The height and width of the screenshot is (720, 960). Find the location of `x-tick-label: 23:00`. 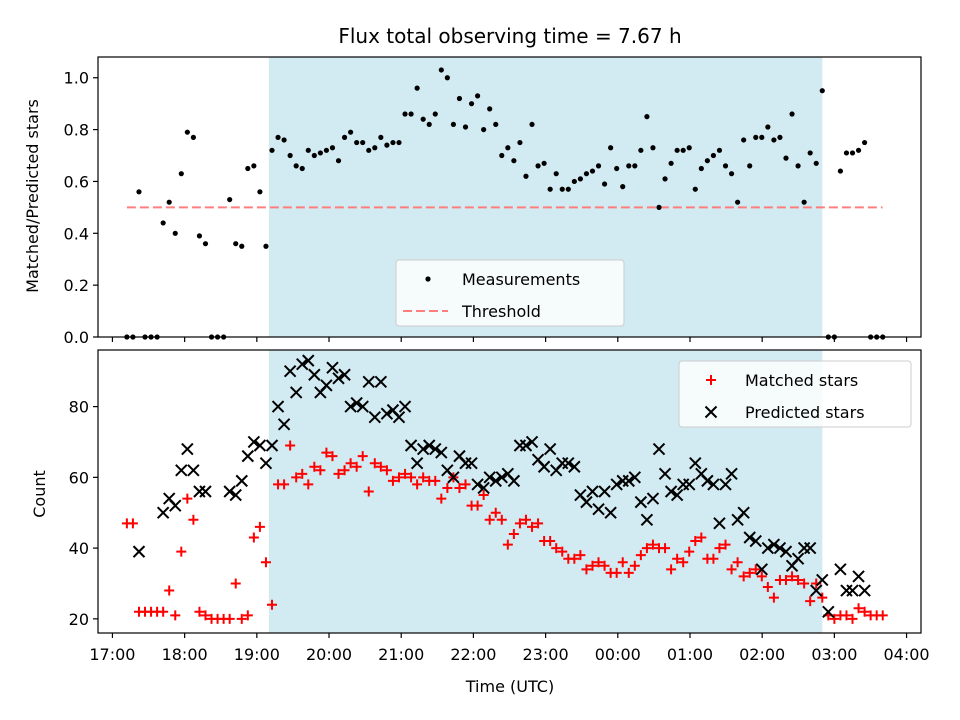

x-tick-label: 23:00 is located at coordinates (546, 654).